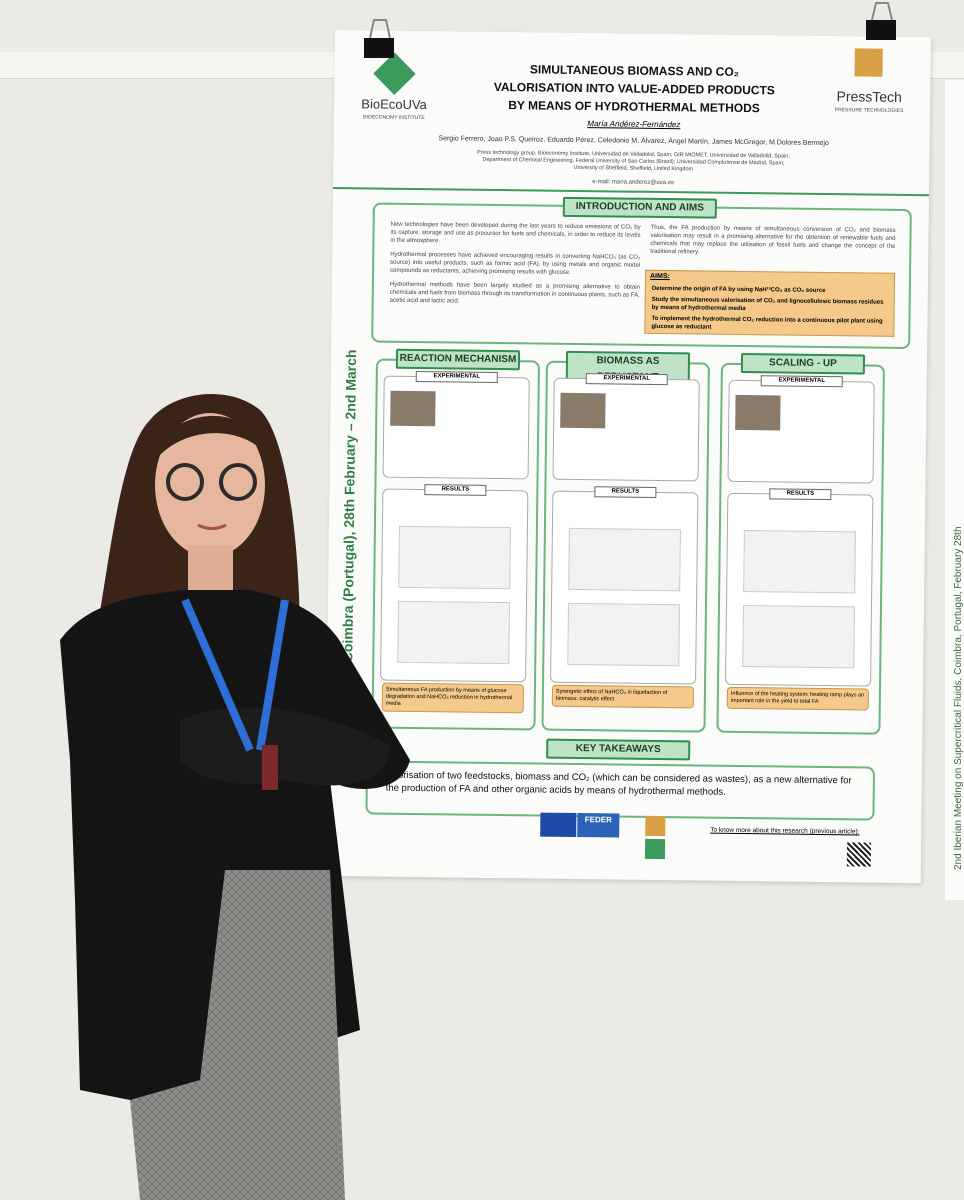  Describe the element at coordinates (379, 38) in the screenshot. I see `clip-left` at that location.